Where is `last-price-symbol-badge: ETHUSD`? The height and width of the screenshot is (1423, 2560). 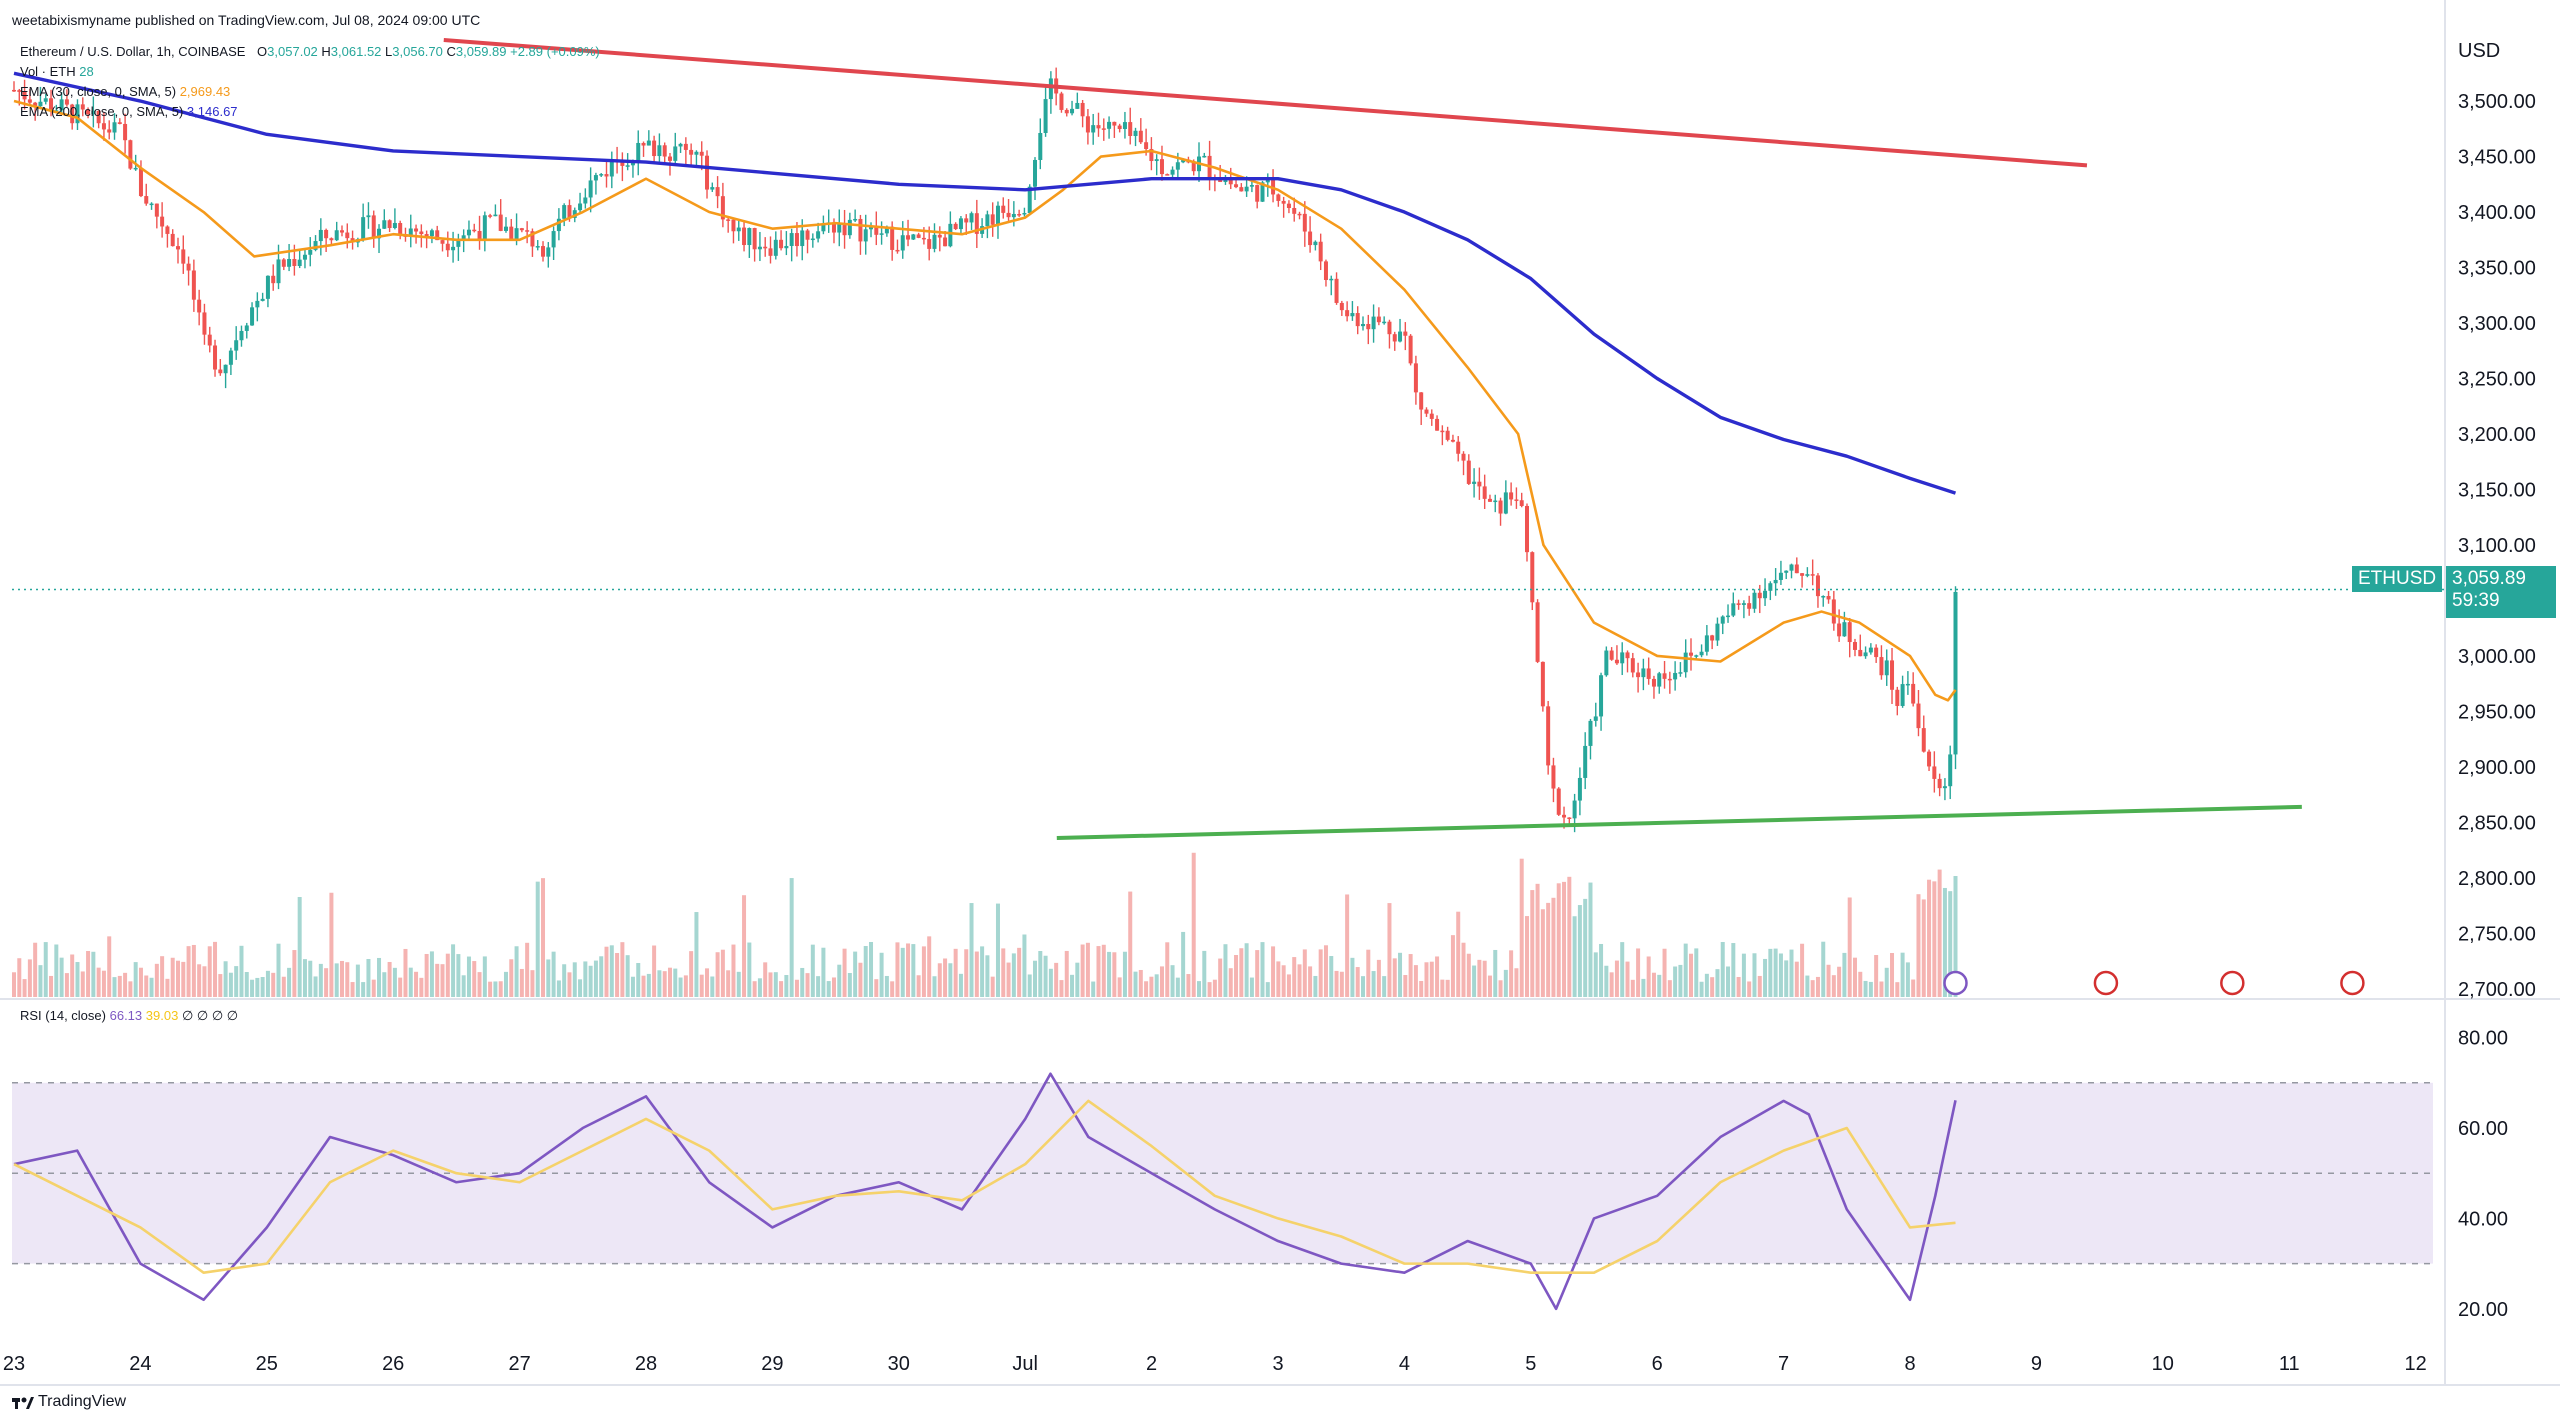
last-price-symbol-badge: ETHUSD is located at coordinates (2397, 579).